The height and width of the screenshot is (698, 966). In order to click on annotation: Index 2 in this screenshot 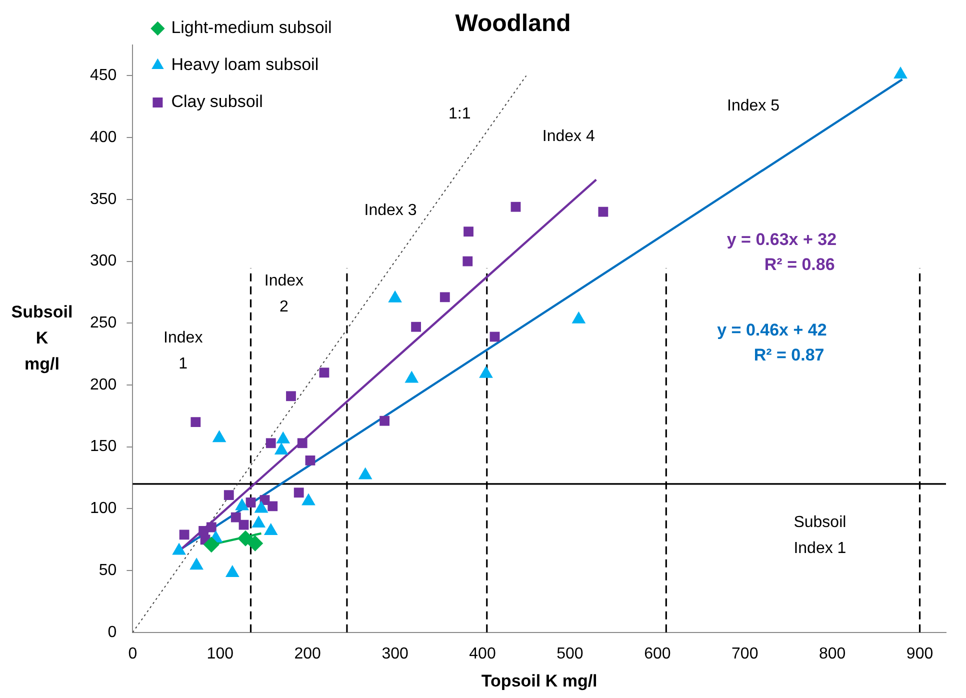, I will do `click(284, 294)`.